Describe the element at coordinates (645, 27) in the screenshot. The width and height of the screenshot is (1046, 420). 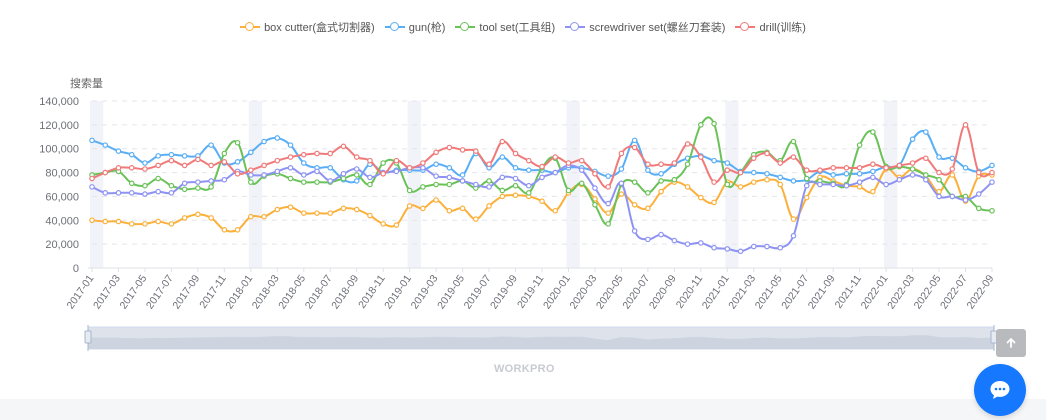
I see `legend-item-screwdriver-set: screwdriver set(螺丝刀套装)` at that location.